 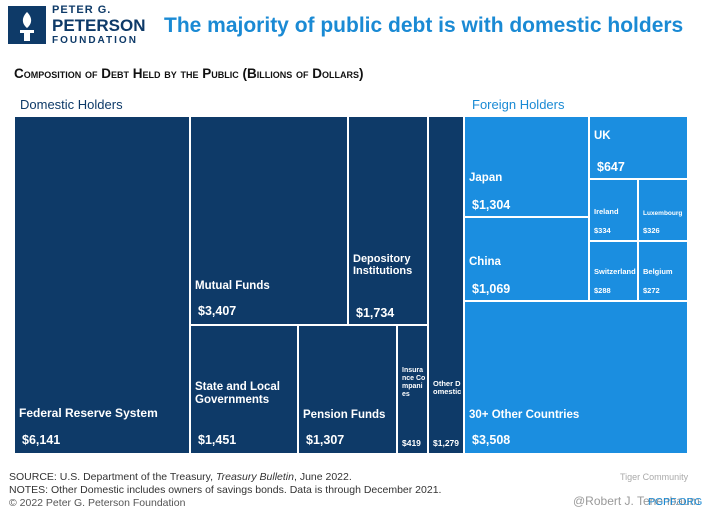 What do you see at coordinates (651, 290) in the screenshot?
I see `tile-value: $272` at bounding box center [651, 290].